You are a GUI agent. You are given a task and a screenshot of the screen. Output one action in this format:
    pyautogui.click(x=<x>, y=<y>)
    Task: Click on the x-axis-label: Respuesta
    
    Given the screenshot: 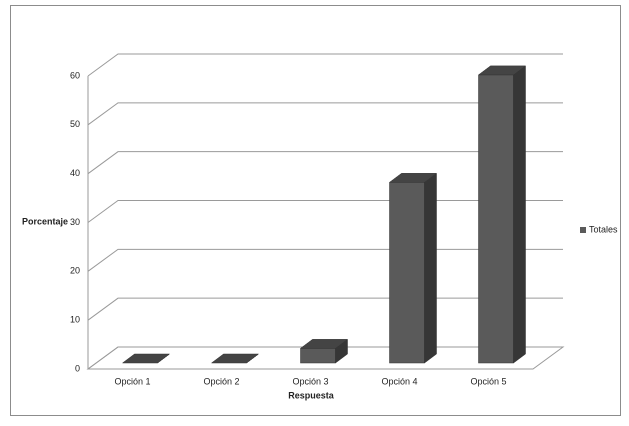 What is the action you would take?
    pyautogui.click(x=311, y=395)
    